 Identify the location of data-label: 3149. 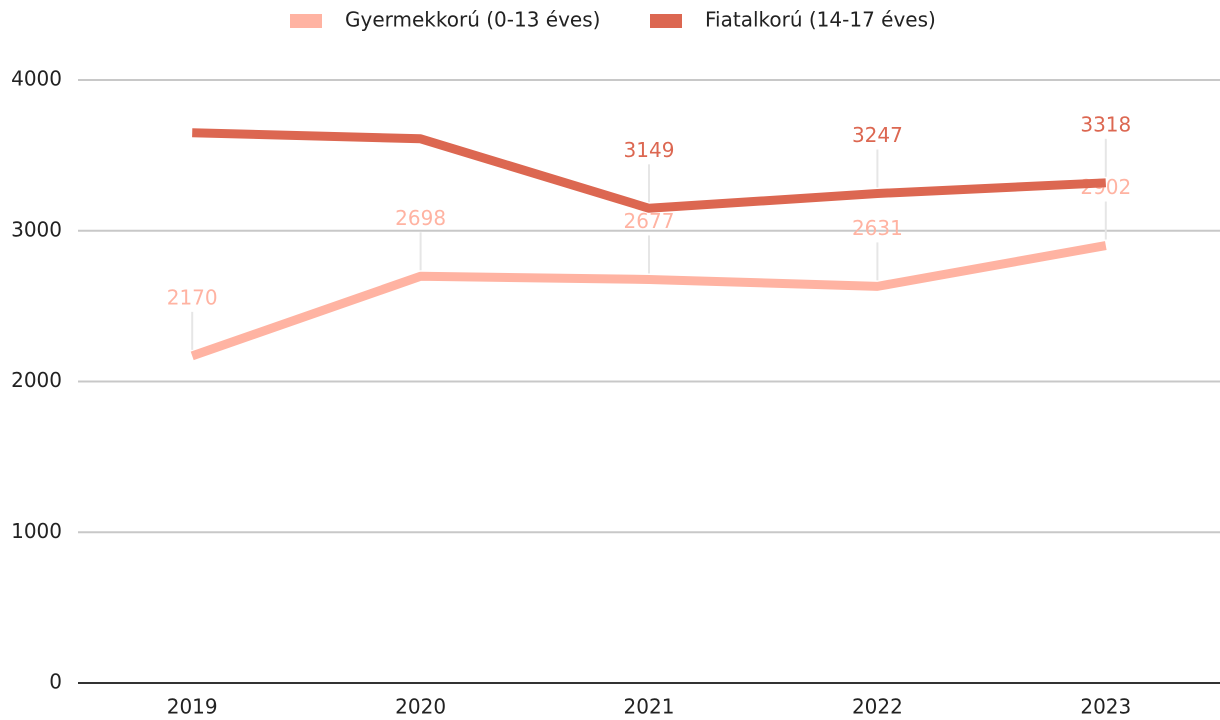
(649, 150).